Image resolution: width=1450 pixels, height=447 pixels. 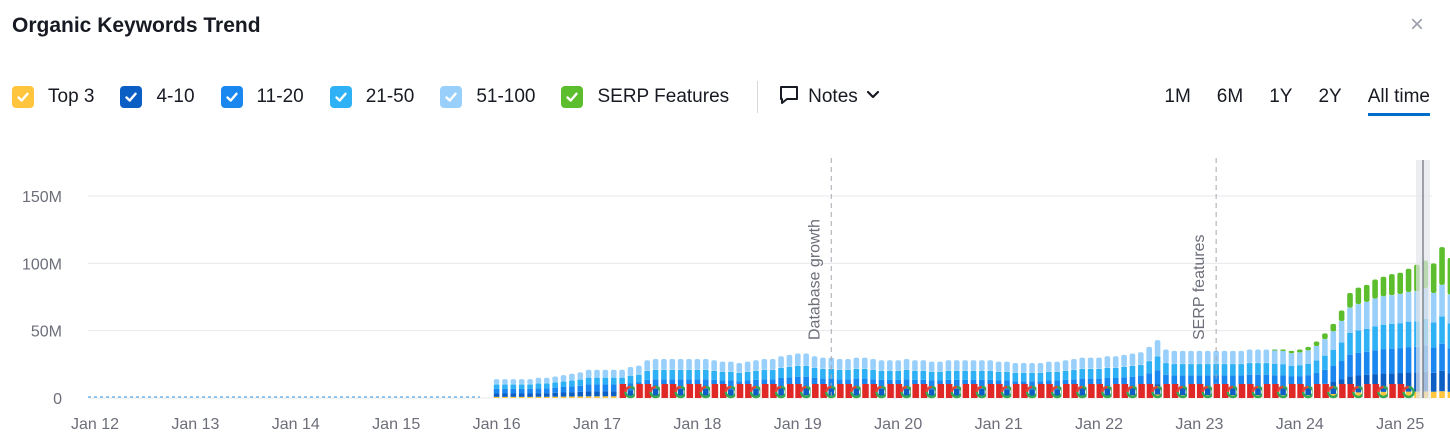 I want to click on chevron-down-icon, so click(x=873, y=97).